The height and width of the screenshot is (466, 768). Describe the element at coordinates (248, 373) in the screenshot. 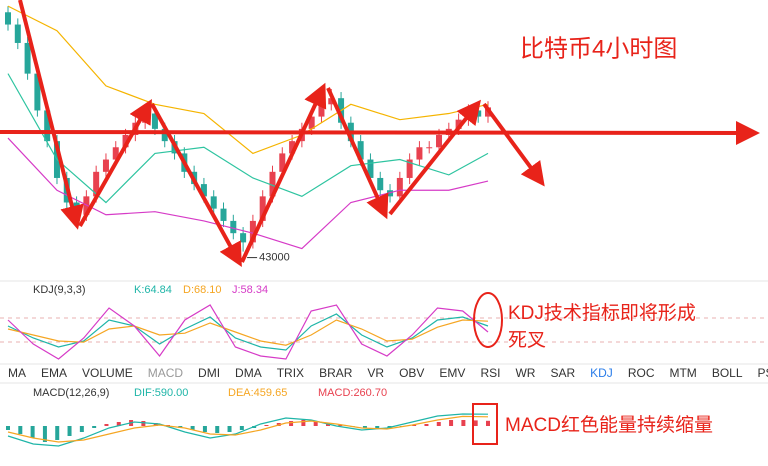

I see `indicator-tab: DMA` at that location.